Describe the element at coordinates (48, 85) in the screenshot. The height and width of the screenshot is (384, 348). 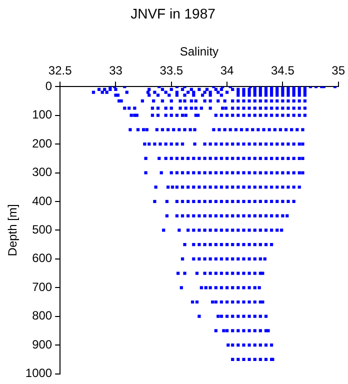
I see `y-tick-label: 0` at that location.